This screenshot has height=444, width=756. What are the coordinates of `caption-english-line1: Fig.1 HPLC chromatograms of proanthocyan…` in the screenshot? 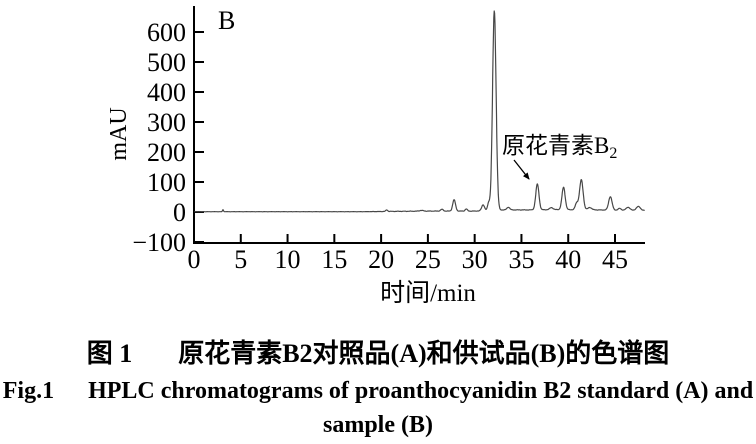 It's located at (378, 391).